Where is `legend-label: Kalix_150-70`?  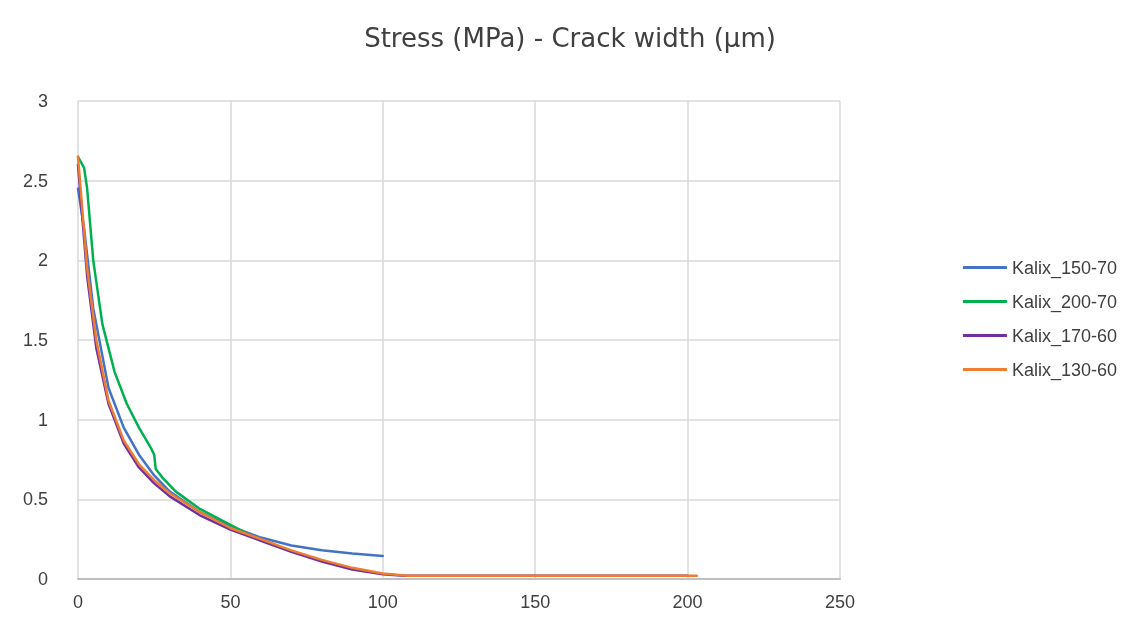
legend-label: Kalix_150-70 is located at coordinates (1064, 268).